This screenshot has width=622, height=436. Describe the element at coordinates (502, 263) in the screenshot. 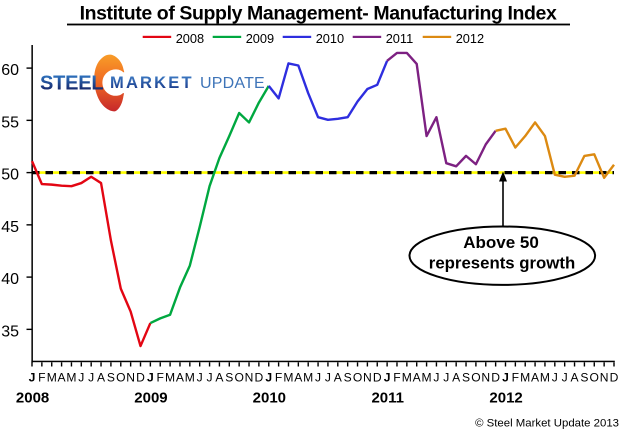

I see `svg-text: represents growth` at that location.